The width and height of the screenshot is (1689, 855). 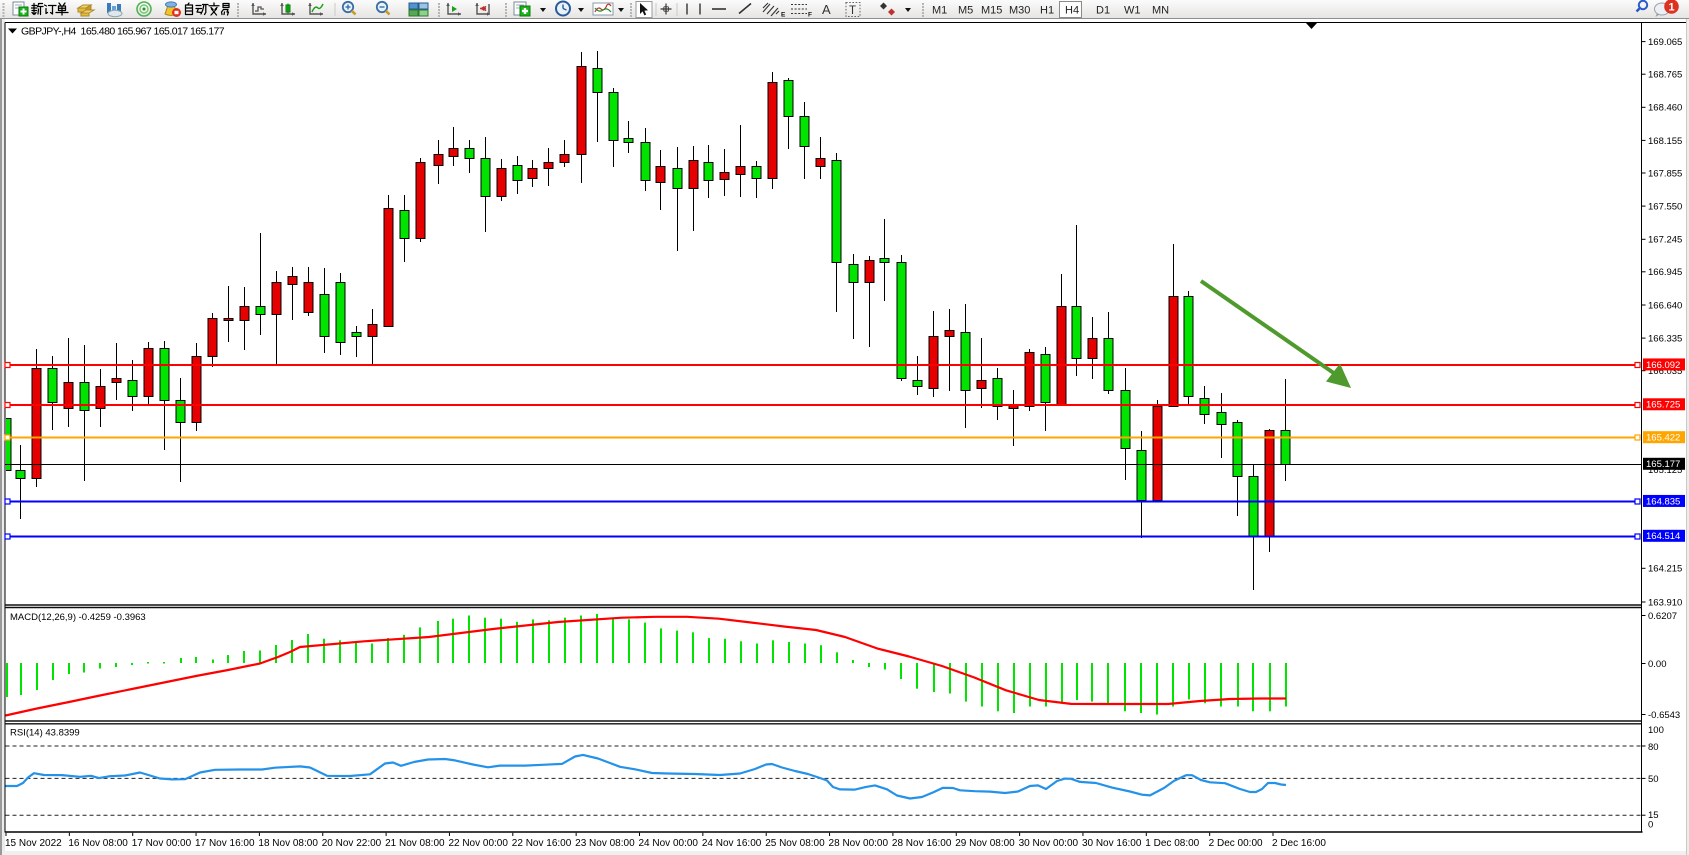 I want to click on svg-text: T, so click(x=852, y=11).